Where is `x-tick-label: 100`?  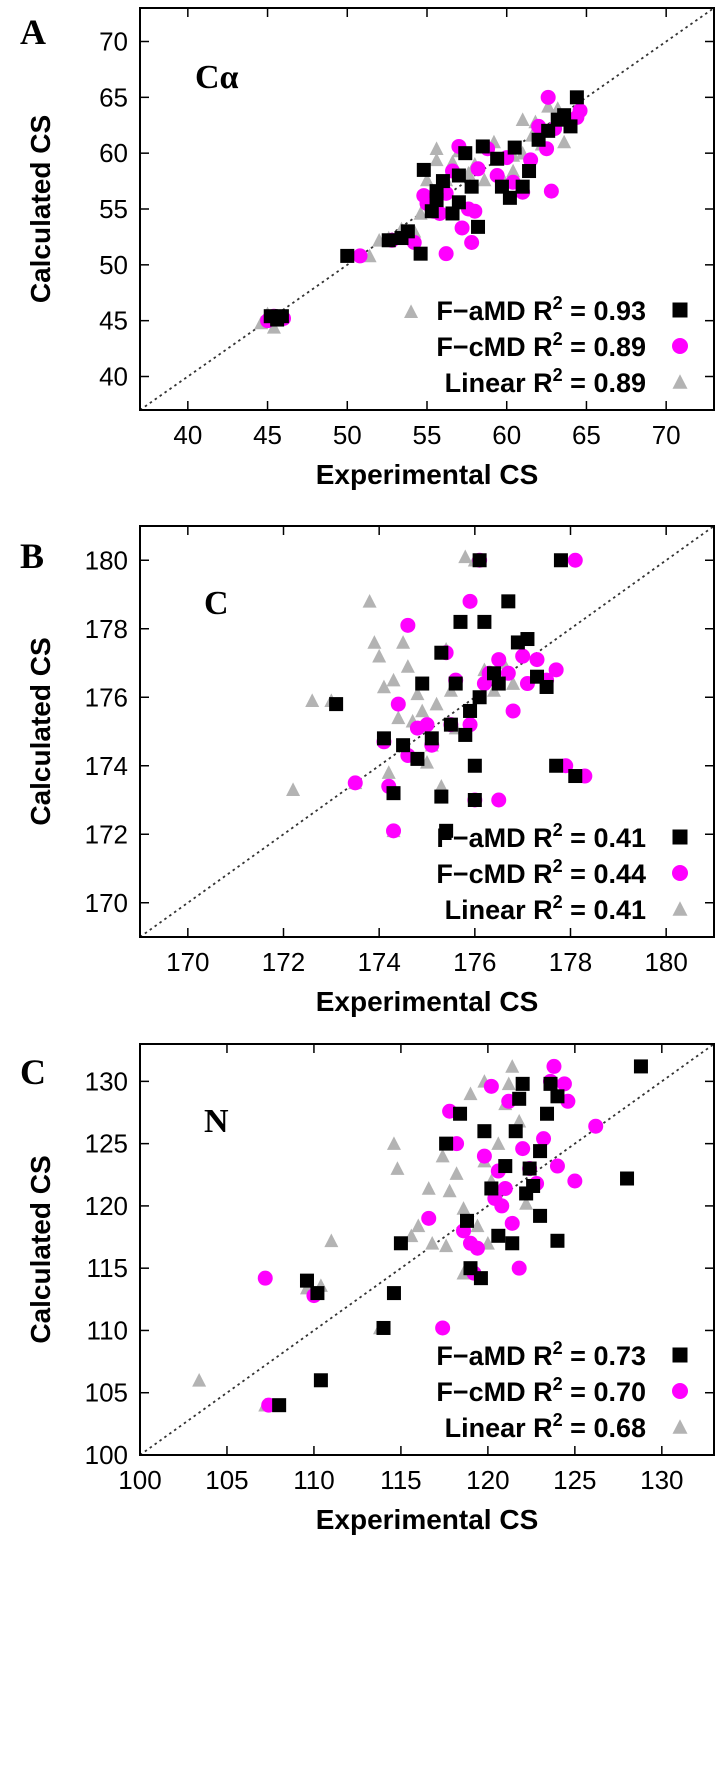 x-tick-label: 100 is located at coordinates (139, 1480).